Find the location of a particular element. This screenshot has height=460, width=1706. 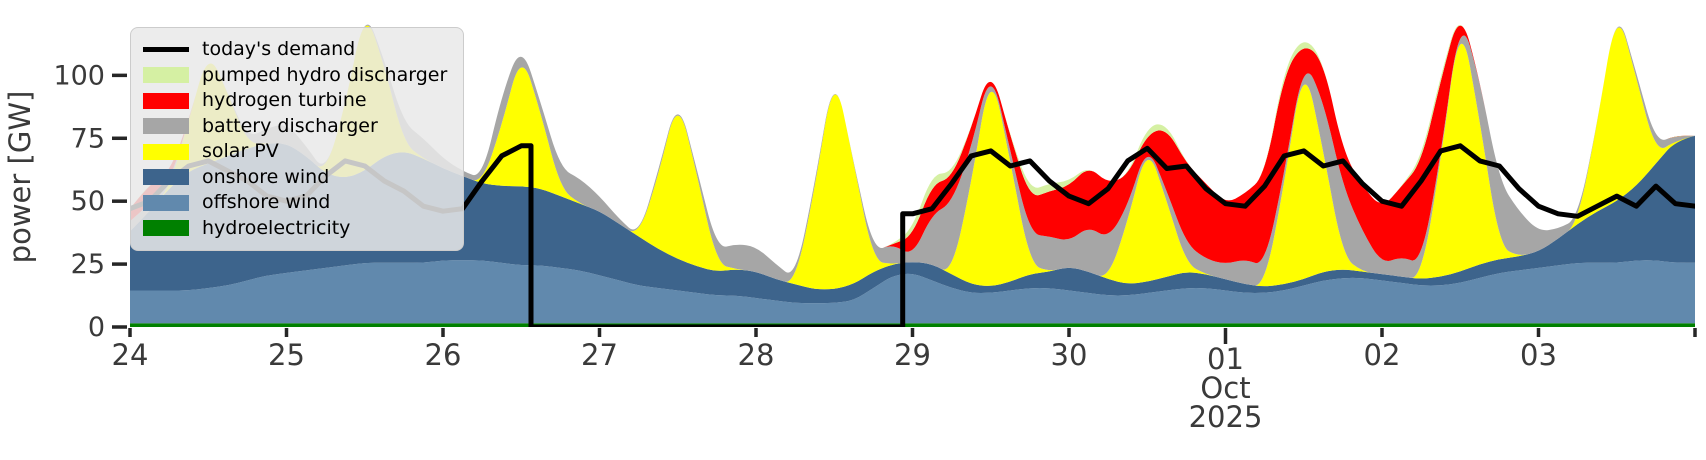

pumped-hydro-swatch is located at coordinates (166, 75).